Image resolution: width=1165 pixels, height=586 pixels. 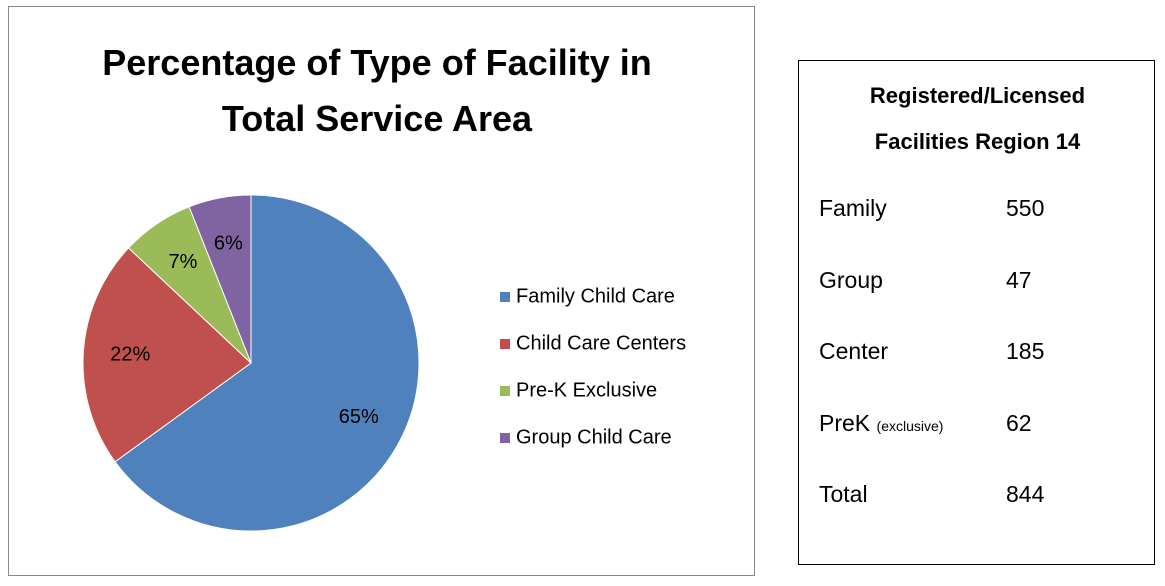 What do you see at coordinates (586, 390) in the screenshot?
I see `legend-label: Pre-K Exclusive` at bounding box center [586, 390].